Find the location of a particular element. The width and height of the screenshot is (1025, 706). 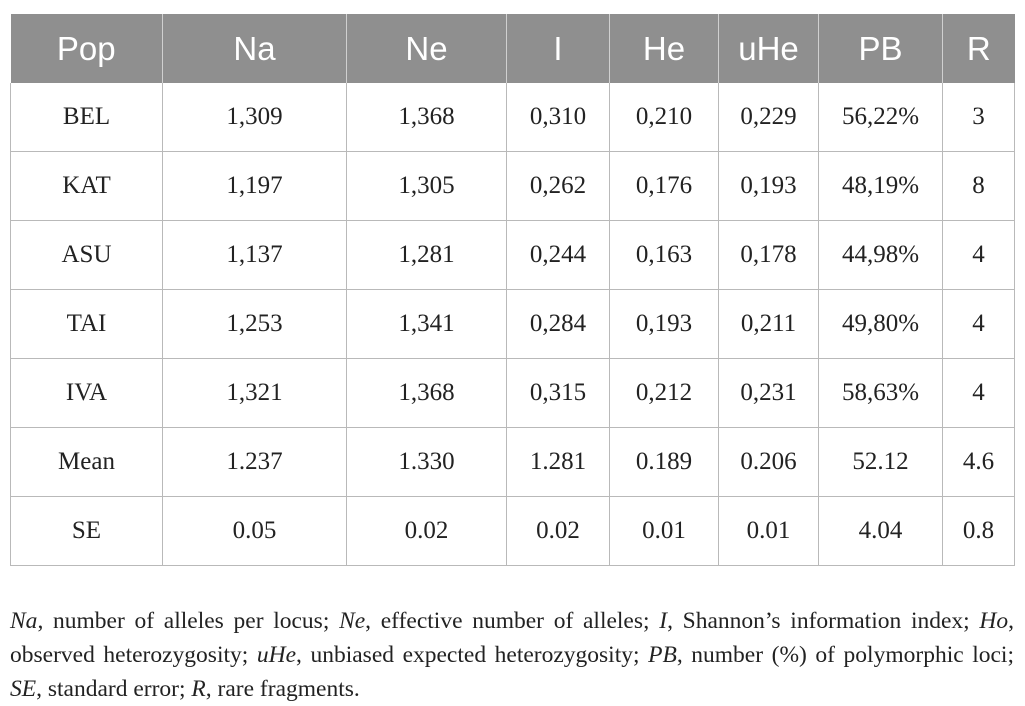

table-cell: 0.05 is located at coordinates (254, 531).